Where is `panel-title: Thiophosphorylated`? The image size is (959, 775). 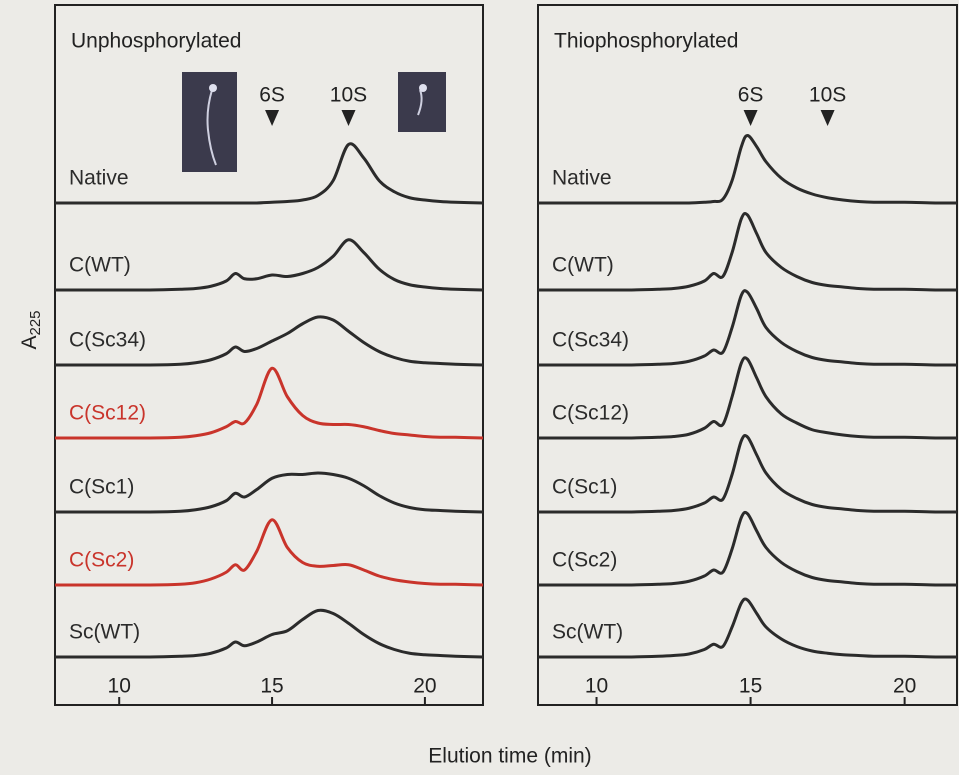
panel-title: Thiophosphorylated is located at coordinates (646, 41).